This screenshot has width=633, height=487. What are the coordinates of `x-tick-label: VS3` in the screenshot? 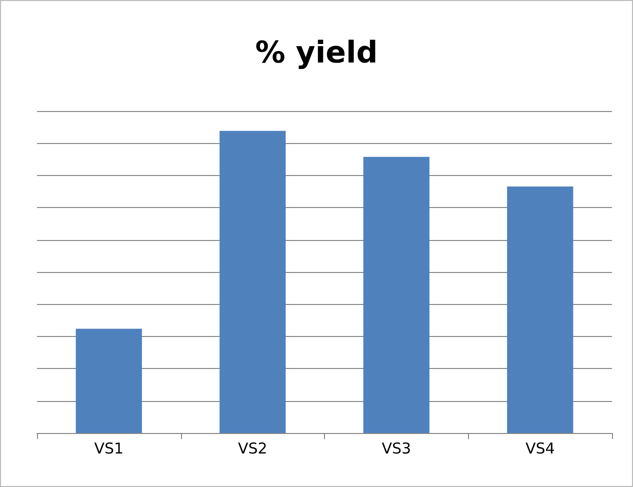 It's located at (397, 449).